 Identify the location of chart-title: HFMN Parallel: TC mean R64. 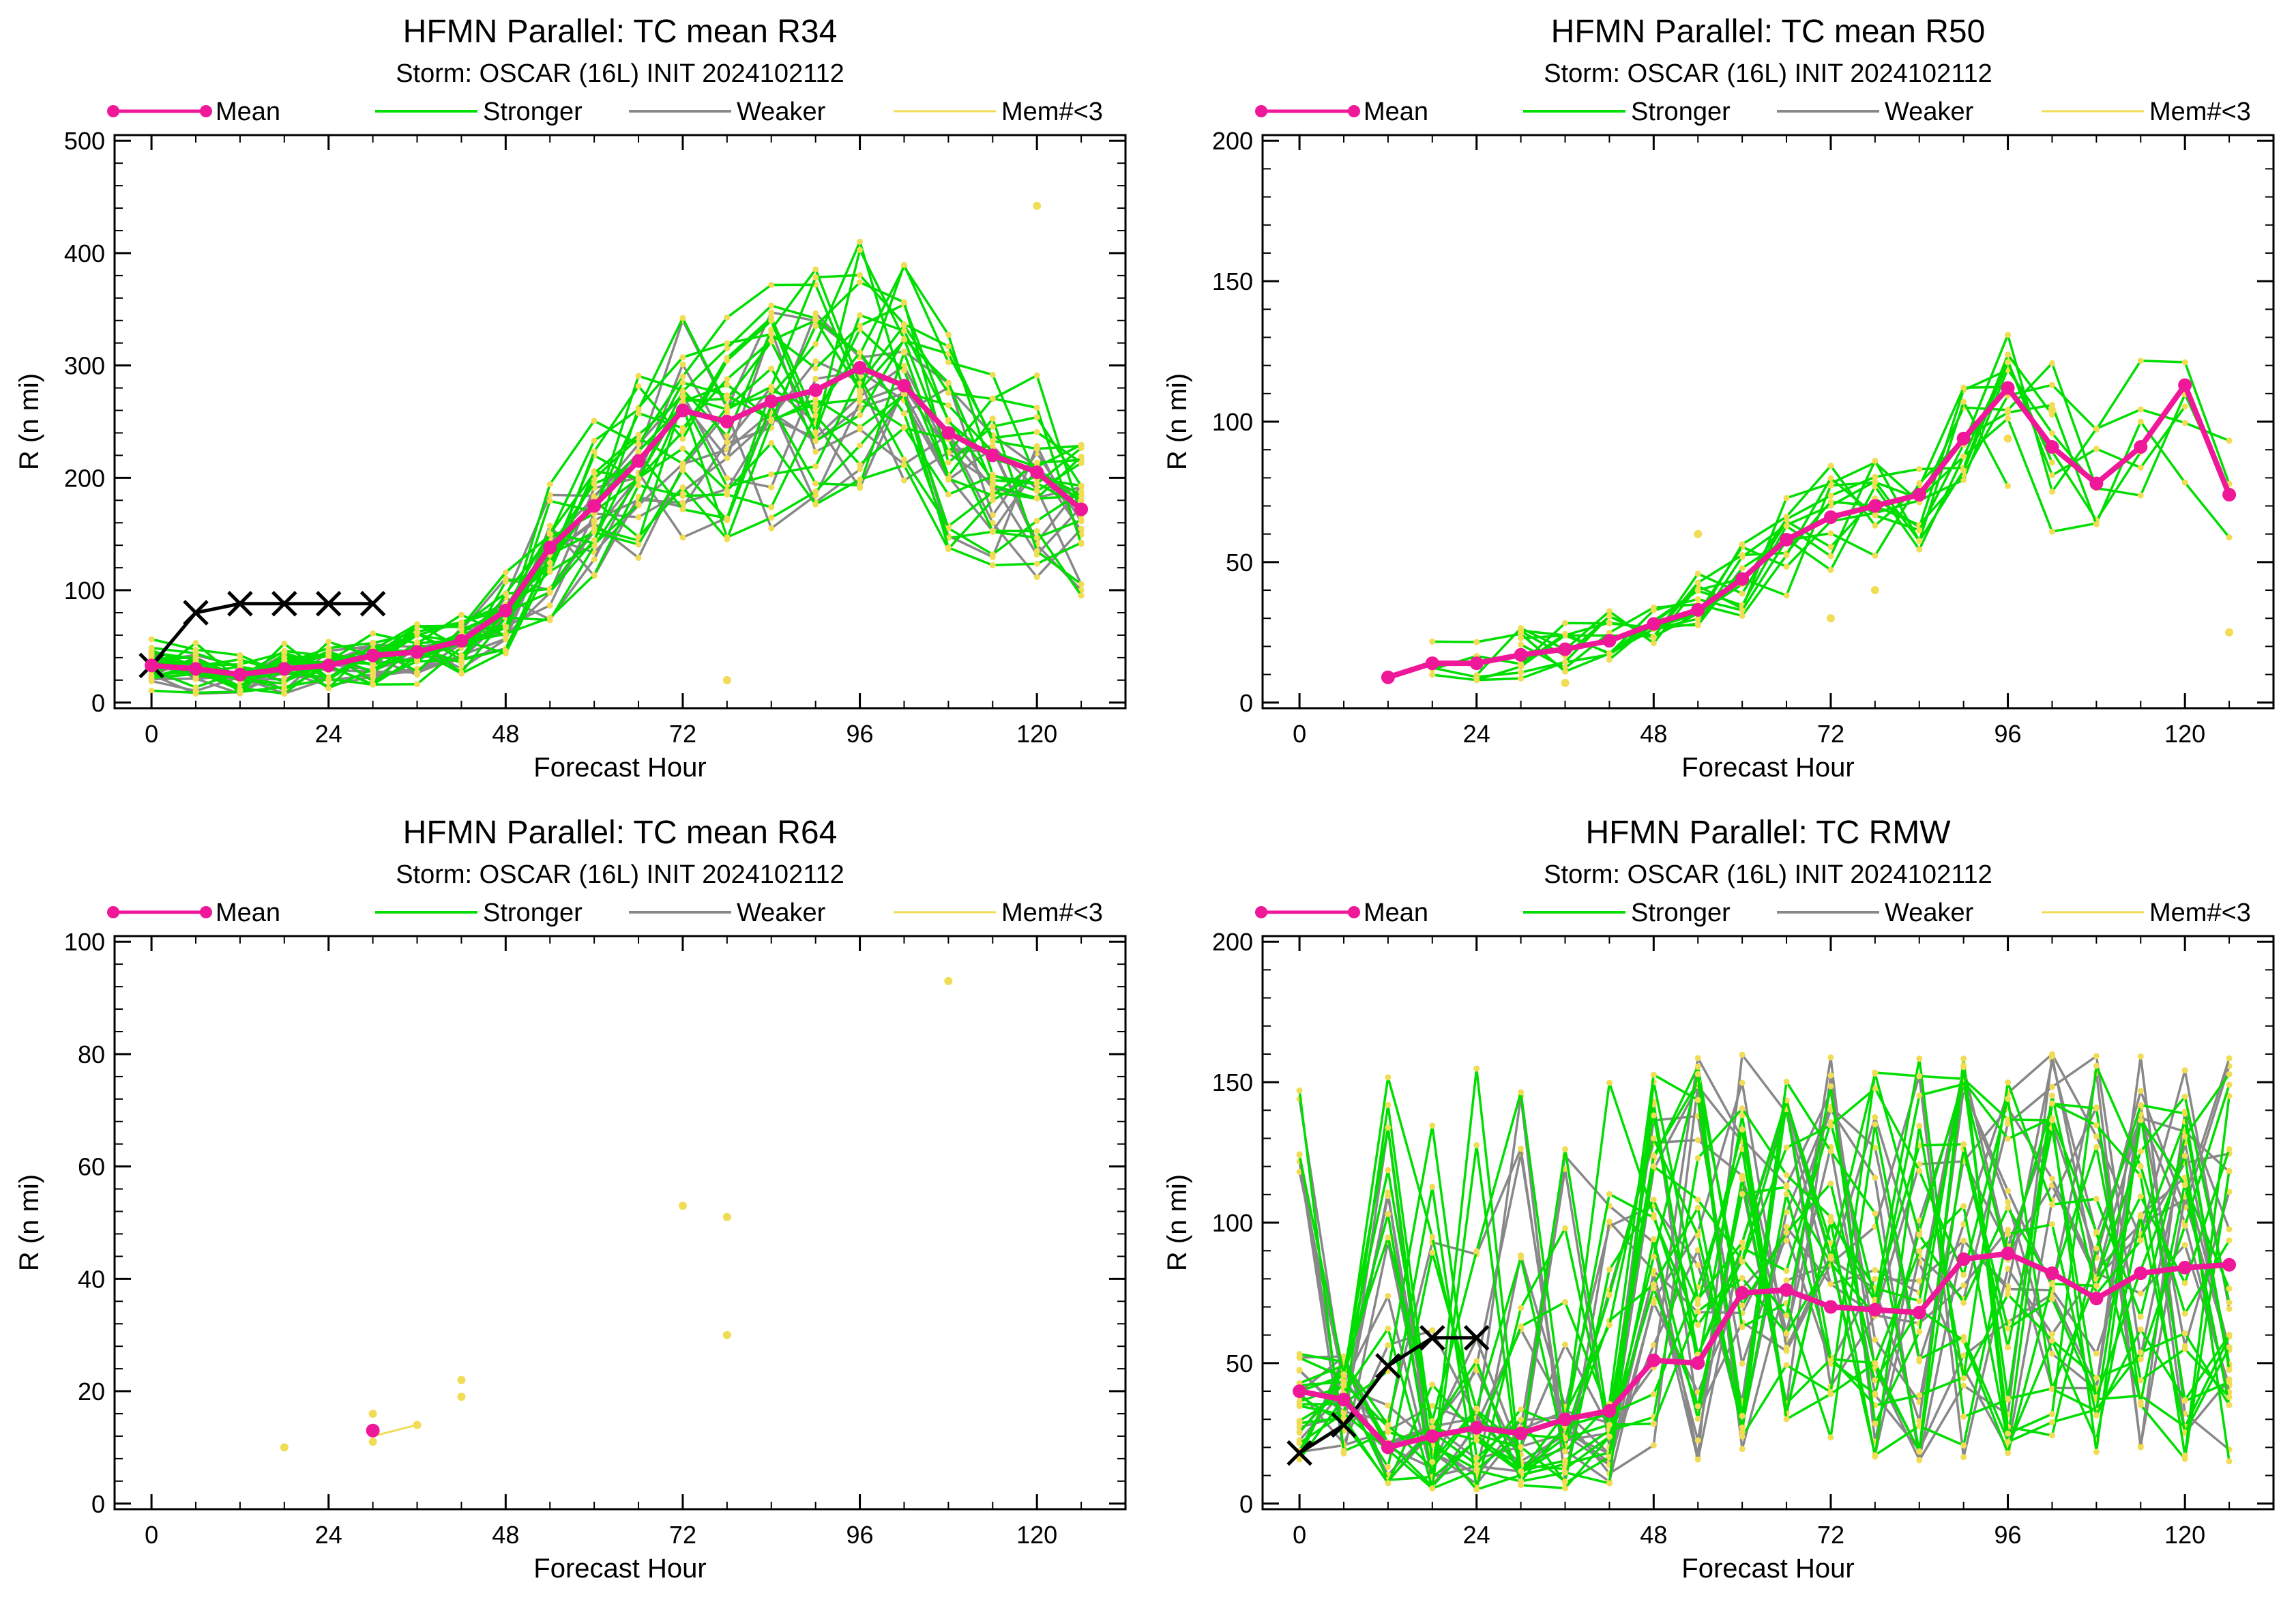
(621, 833).